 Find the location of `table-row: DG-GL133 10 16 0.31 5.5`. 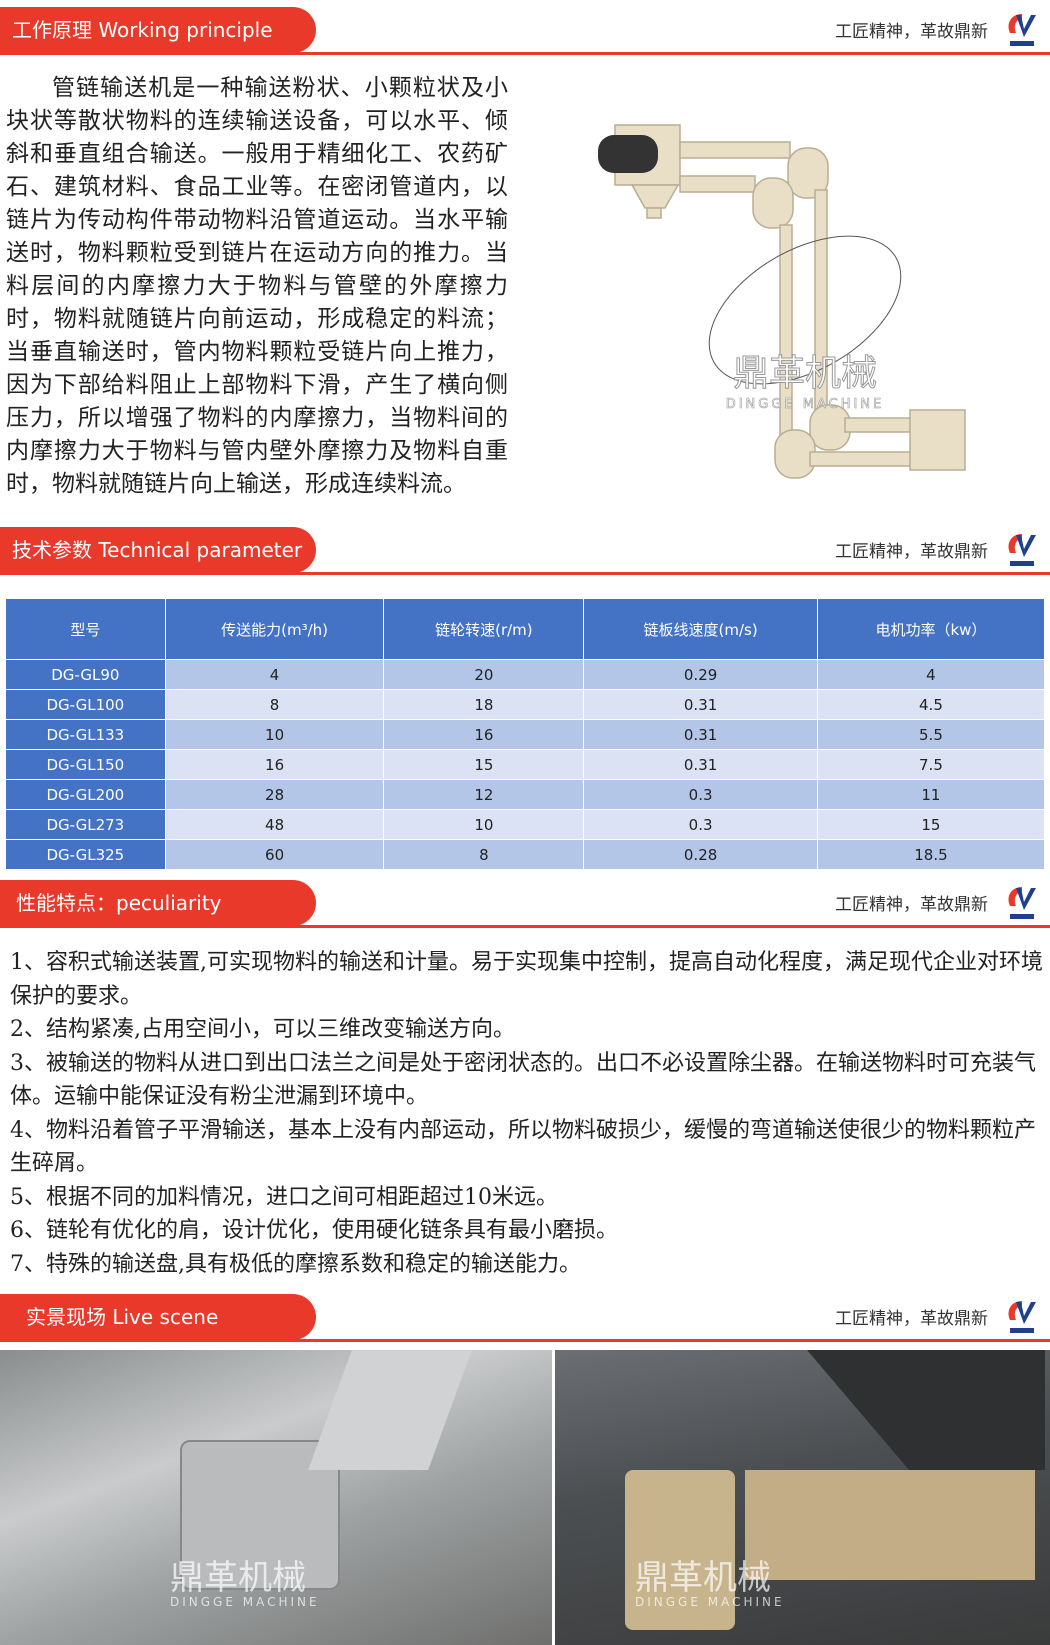

table-row: DG-GL133 10 16 0.31 5.5 is located at coordinates (525, 734).